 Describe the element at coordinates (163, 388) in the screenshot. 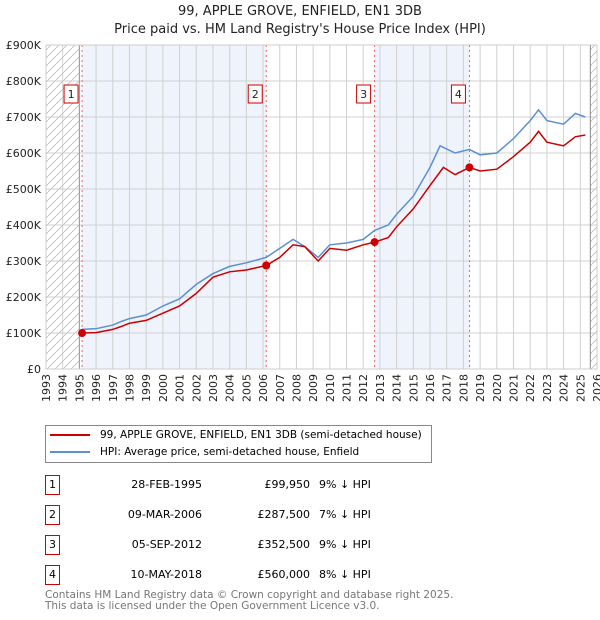

I see `x-tick-label: 2000` at that location.